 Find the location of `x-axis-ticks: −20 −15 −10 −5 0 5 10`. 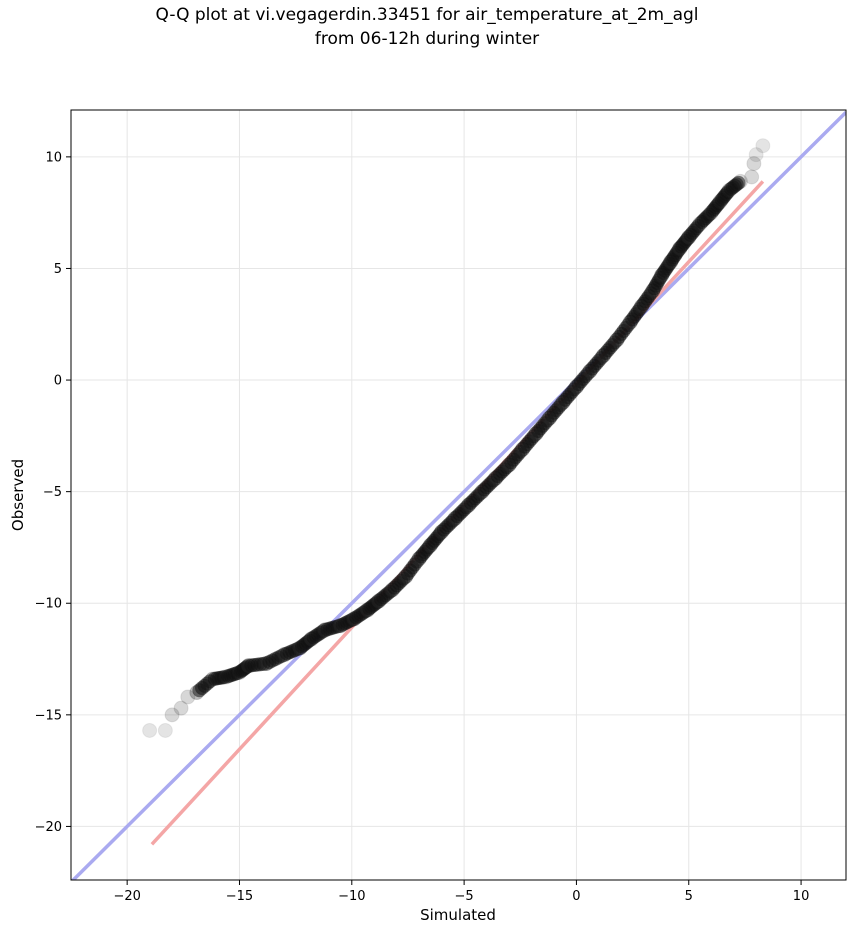

x-axis-ticks: −20 −15 −10 −5 0 5 10 is located at coordinates (461, 892).